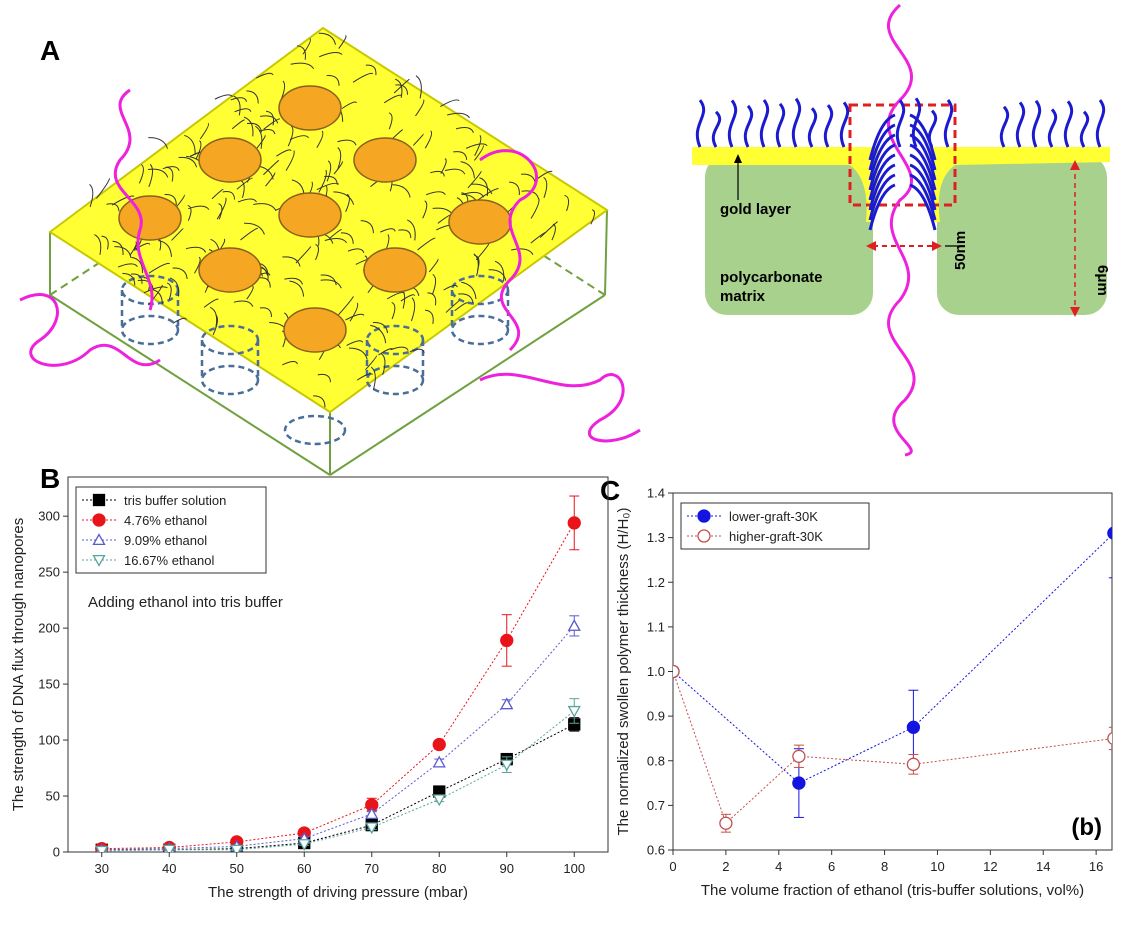  What do you see at coordinates (773, 516) in the screenshot?
I see `legend-label: lower-graft-30K` at bounding box center [773, 516].